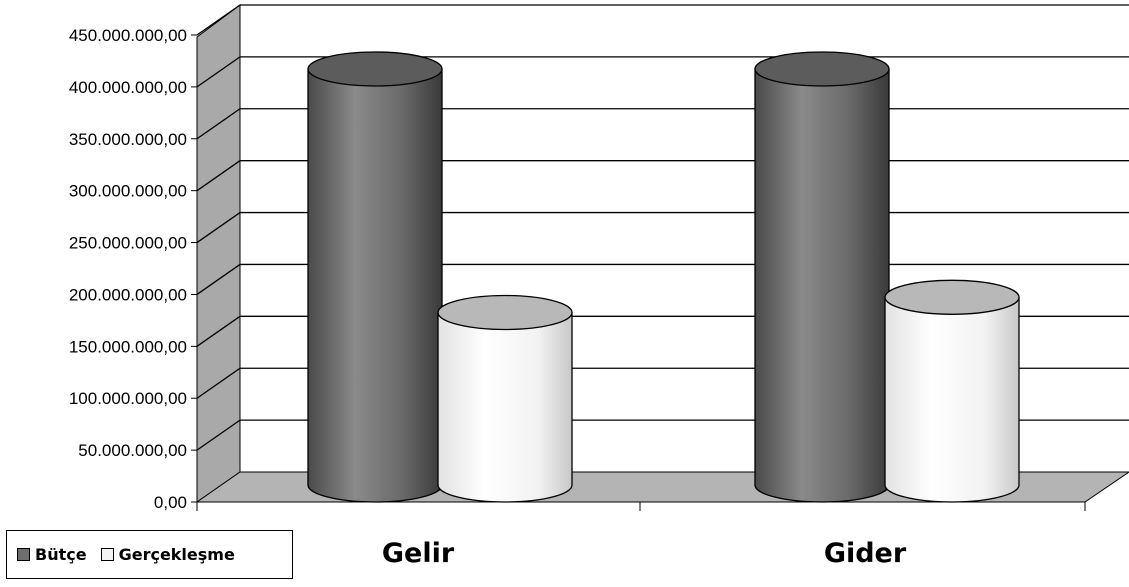 This screenshot has height=587, width=1129. What do you see at coordinates (418, 553) in the screenshot?
I see `x-category-label: Gelir` at bounding box center [418, 553].